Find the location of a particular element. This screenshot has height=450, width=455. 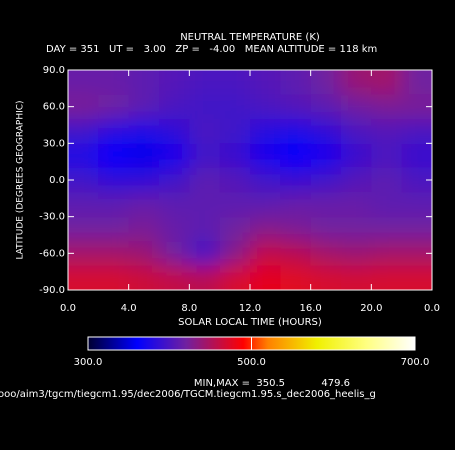

y-tick-label: 30.0 is located at coordinates (54, 143).